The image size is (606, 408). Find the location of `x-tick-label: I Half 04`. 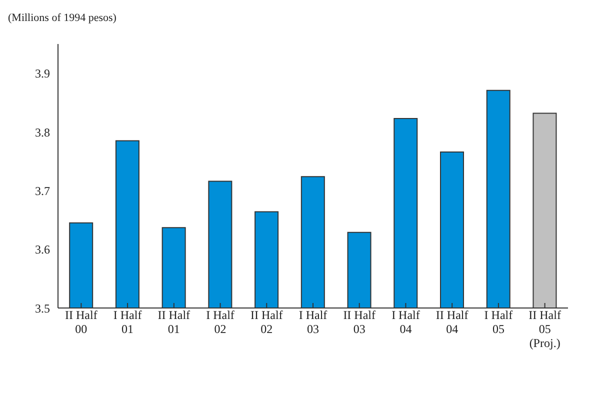

x-tick-label: I Half 04 is located at coordinates (406, 322).